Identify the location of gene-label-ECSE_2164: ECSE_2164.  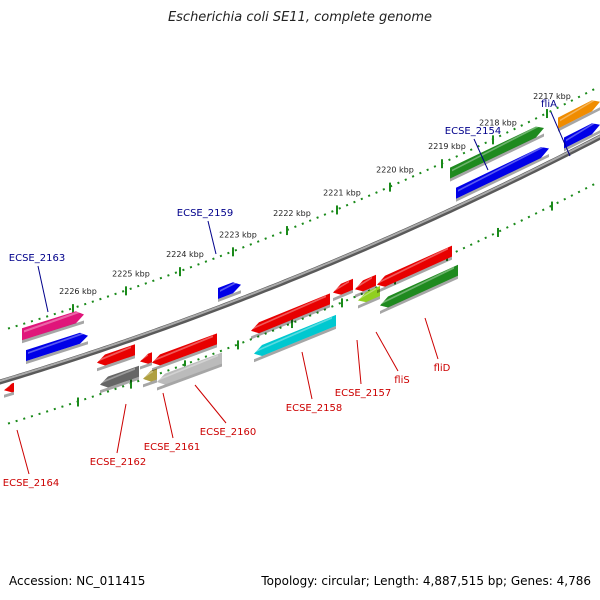
(31, 483).